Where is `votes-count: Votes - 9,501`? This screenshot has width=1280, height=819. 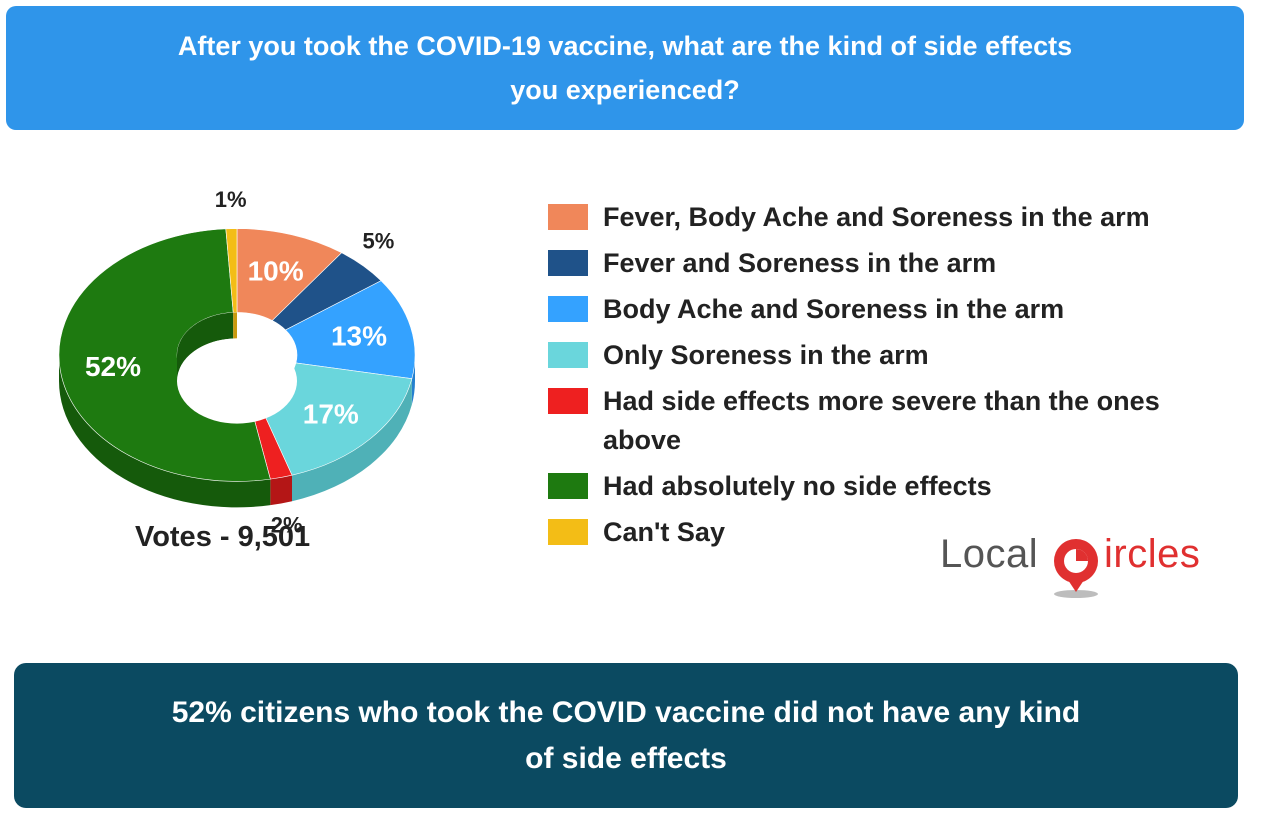
votes-count: Votes - 9,501 is located at coordinates (223, 537).